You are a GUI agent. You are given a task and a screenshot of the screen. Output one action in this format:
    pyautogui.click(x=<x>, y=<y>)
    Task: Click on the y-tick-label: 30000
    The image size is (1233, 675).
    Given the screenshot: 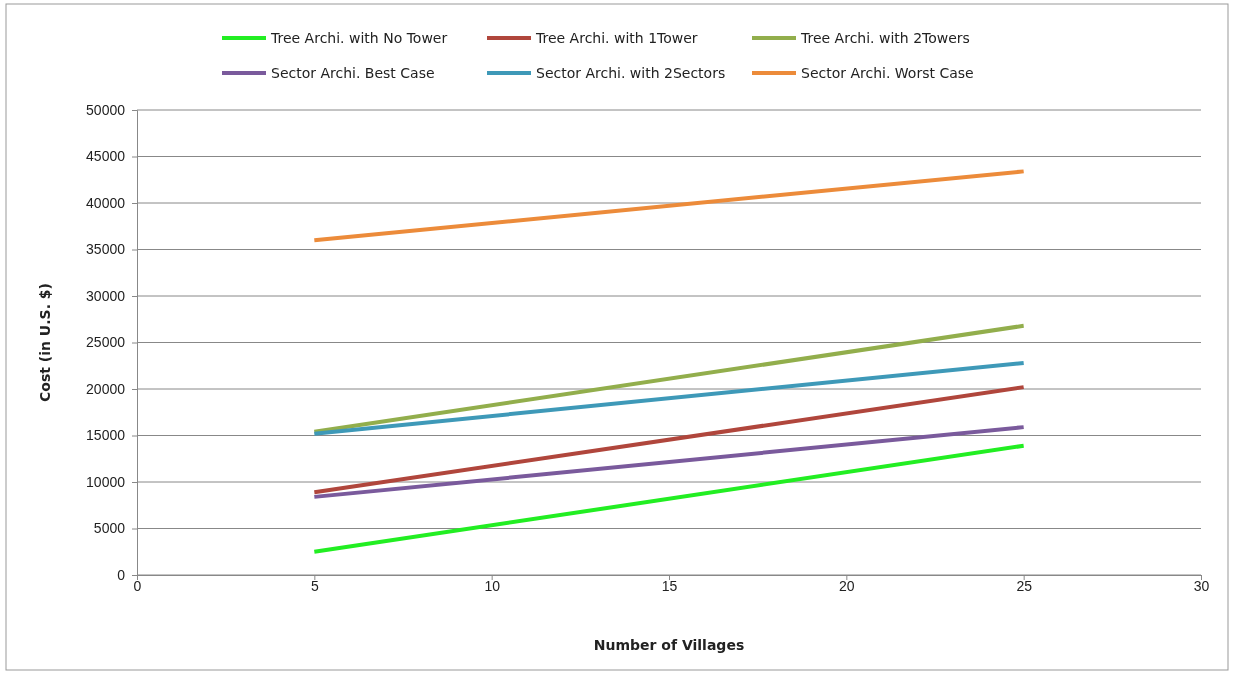 What is the action you would take?
    pyautogui.click(x=106, y=295)
    